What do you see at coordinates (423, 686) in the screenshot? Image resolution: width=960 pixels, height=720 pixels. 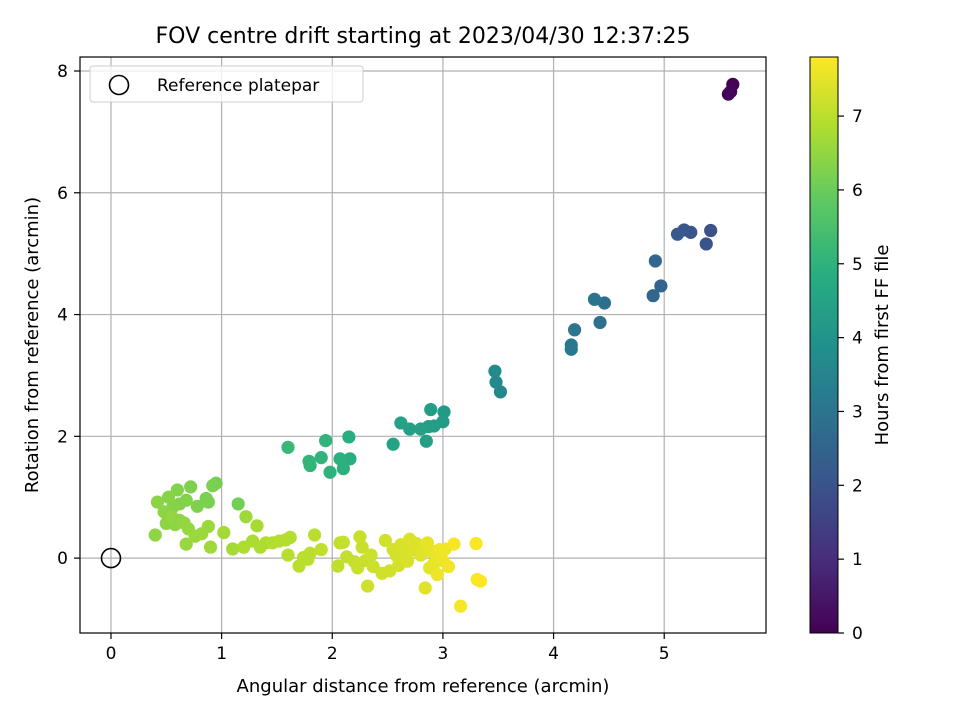 I see `x-axis-label: Angular distance from reference (arcmin)` at bounding box center [423, 686].